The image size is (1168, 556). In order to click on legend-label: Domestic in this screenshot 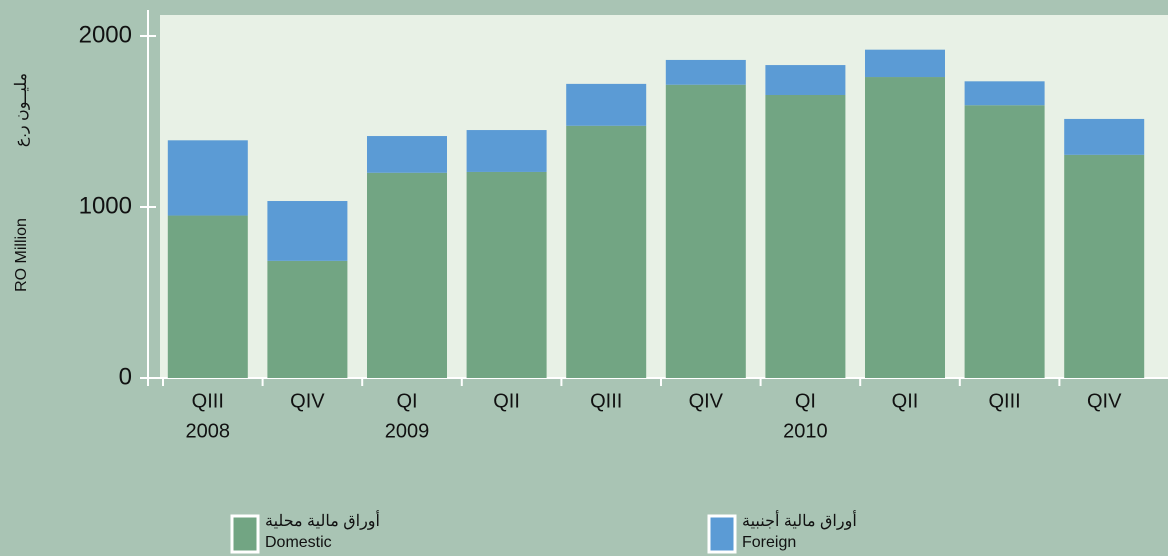, I will do `click(298, 542)`.